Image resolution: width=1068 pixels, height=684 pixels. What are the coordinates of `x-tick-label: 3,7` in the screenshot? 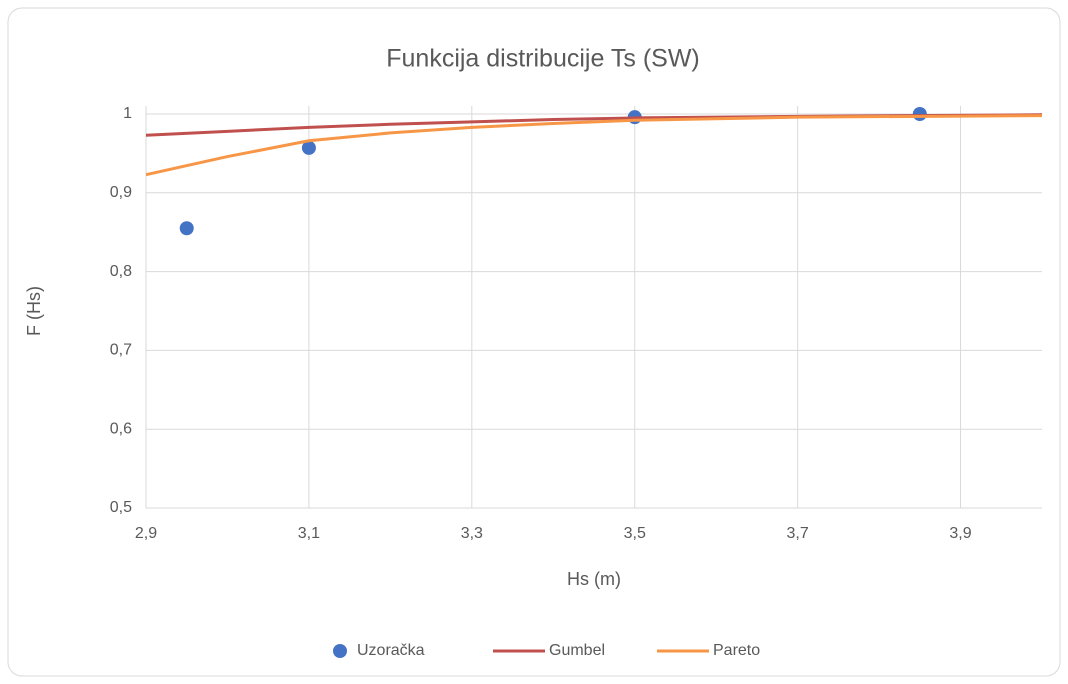 It's located at (798, 533).